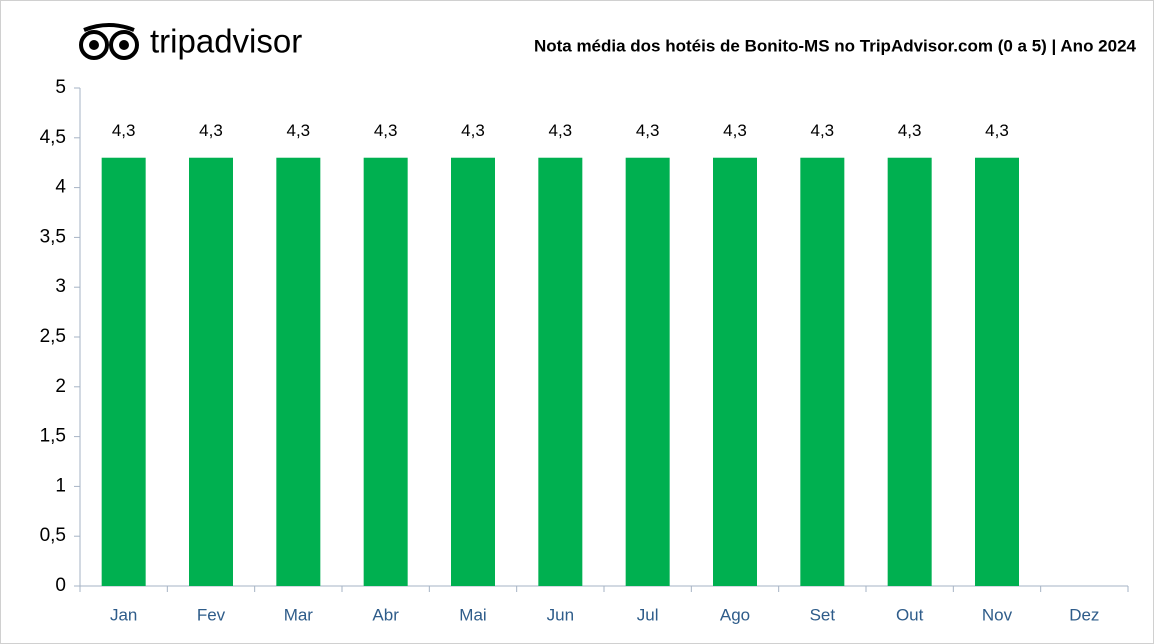 The width and height of the screenshot is (1154, 644). Describe the element at coordinates (910, 614) in the screenshot. I see `x-tick-label: Out` at that location.